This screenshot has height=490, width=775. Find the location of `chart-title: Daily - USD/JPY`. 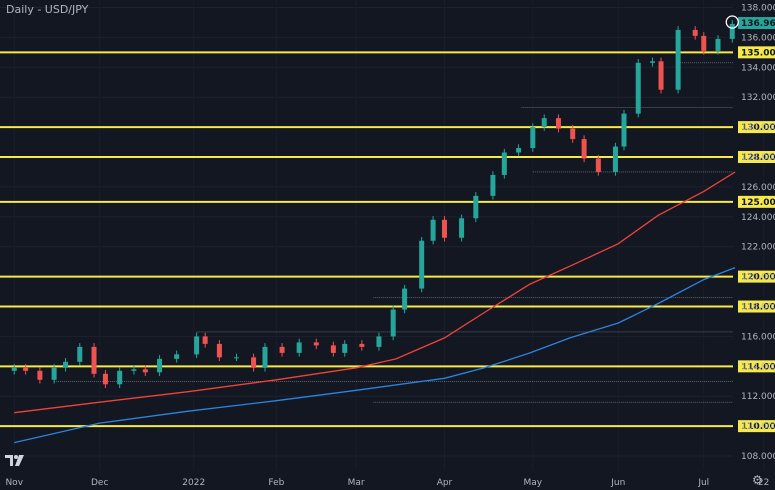

chart-title: Daily - USD/JPY is located at coordinates (47, 9).